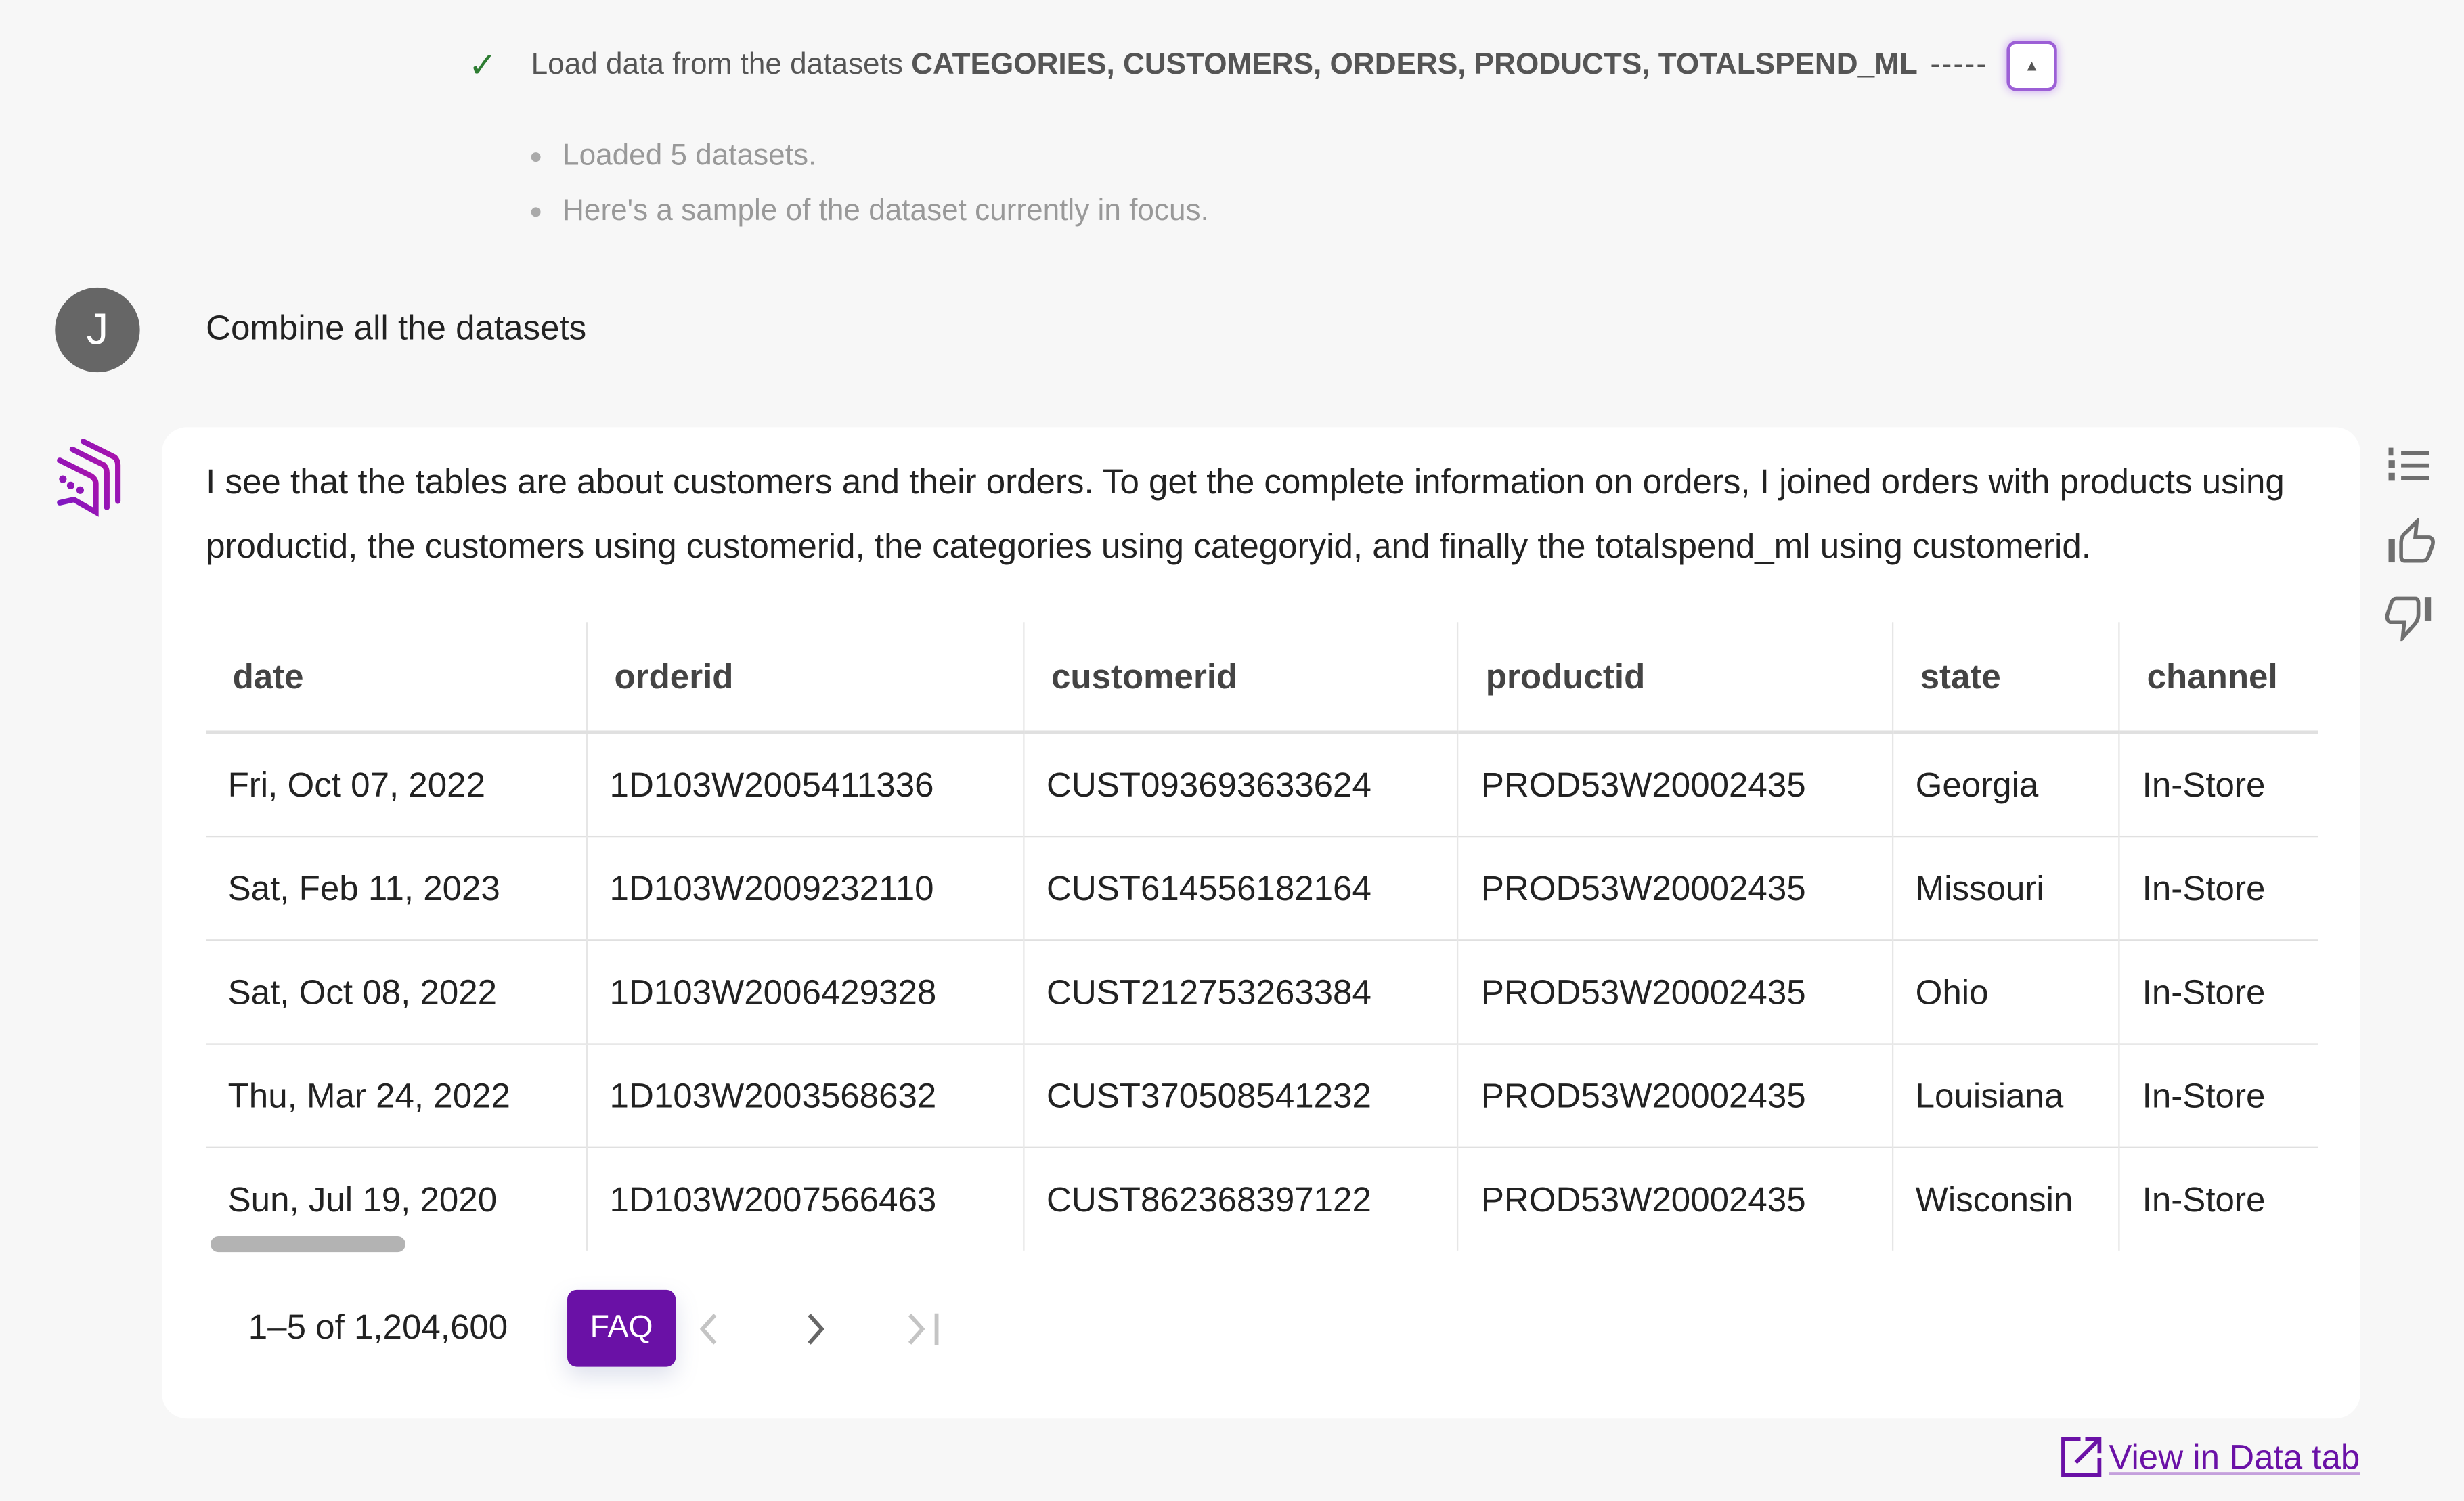 The height and width of the screenshot is (1501, 2464). Describe the element at coordinates (2005, 991) in the screenshot. I see `table-cell: Ohio` at that location.